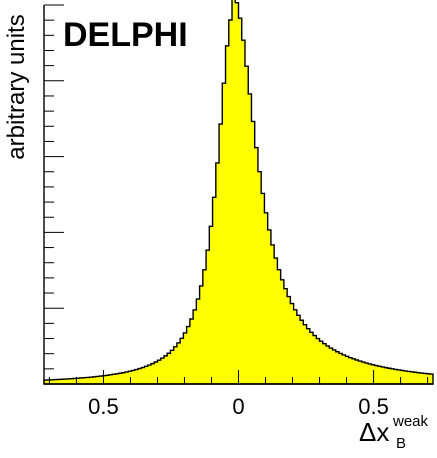  I want to click on x-axis-label-symbol: Δx, so click(374, 432).